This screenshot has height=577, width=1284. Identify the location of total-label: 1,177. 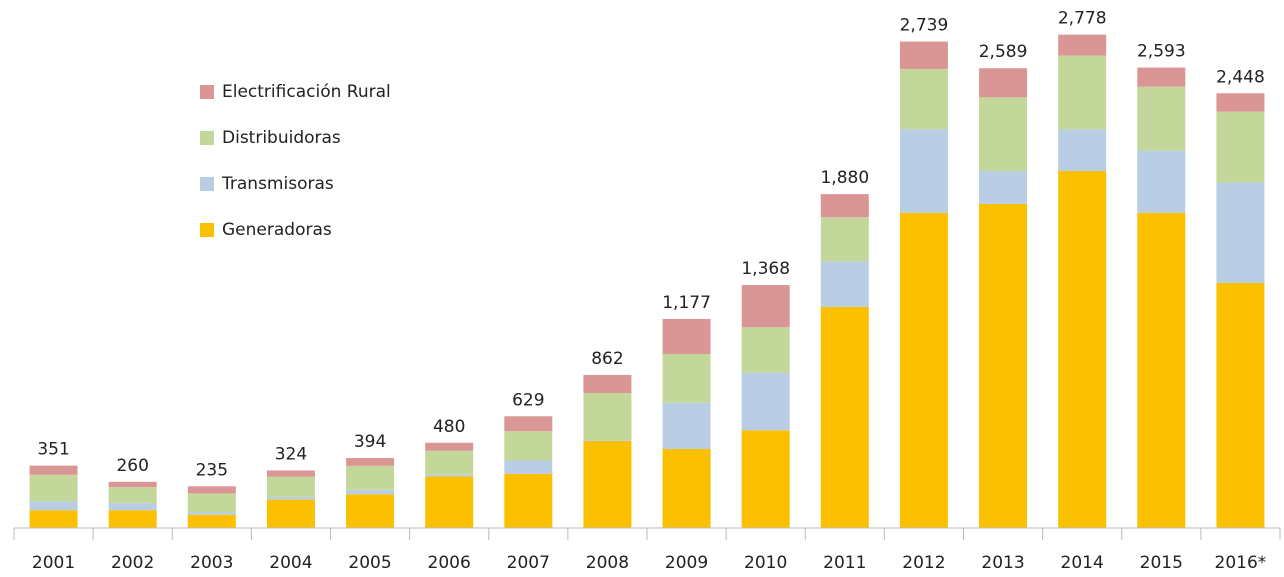
(686, 303).